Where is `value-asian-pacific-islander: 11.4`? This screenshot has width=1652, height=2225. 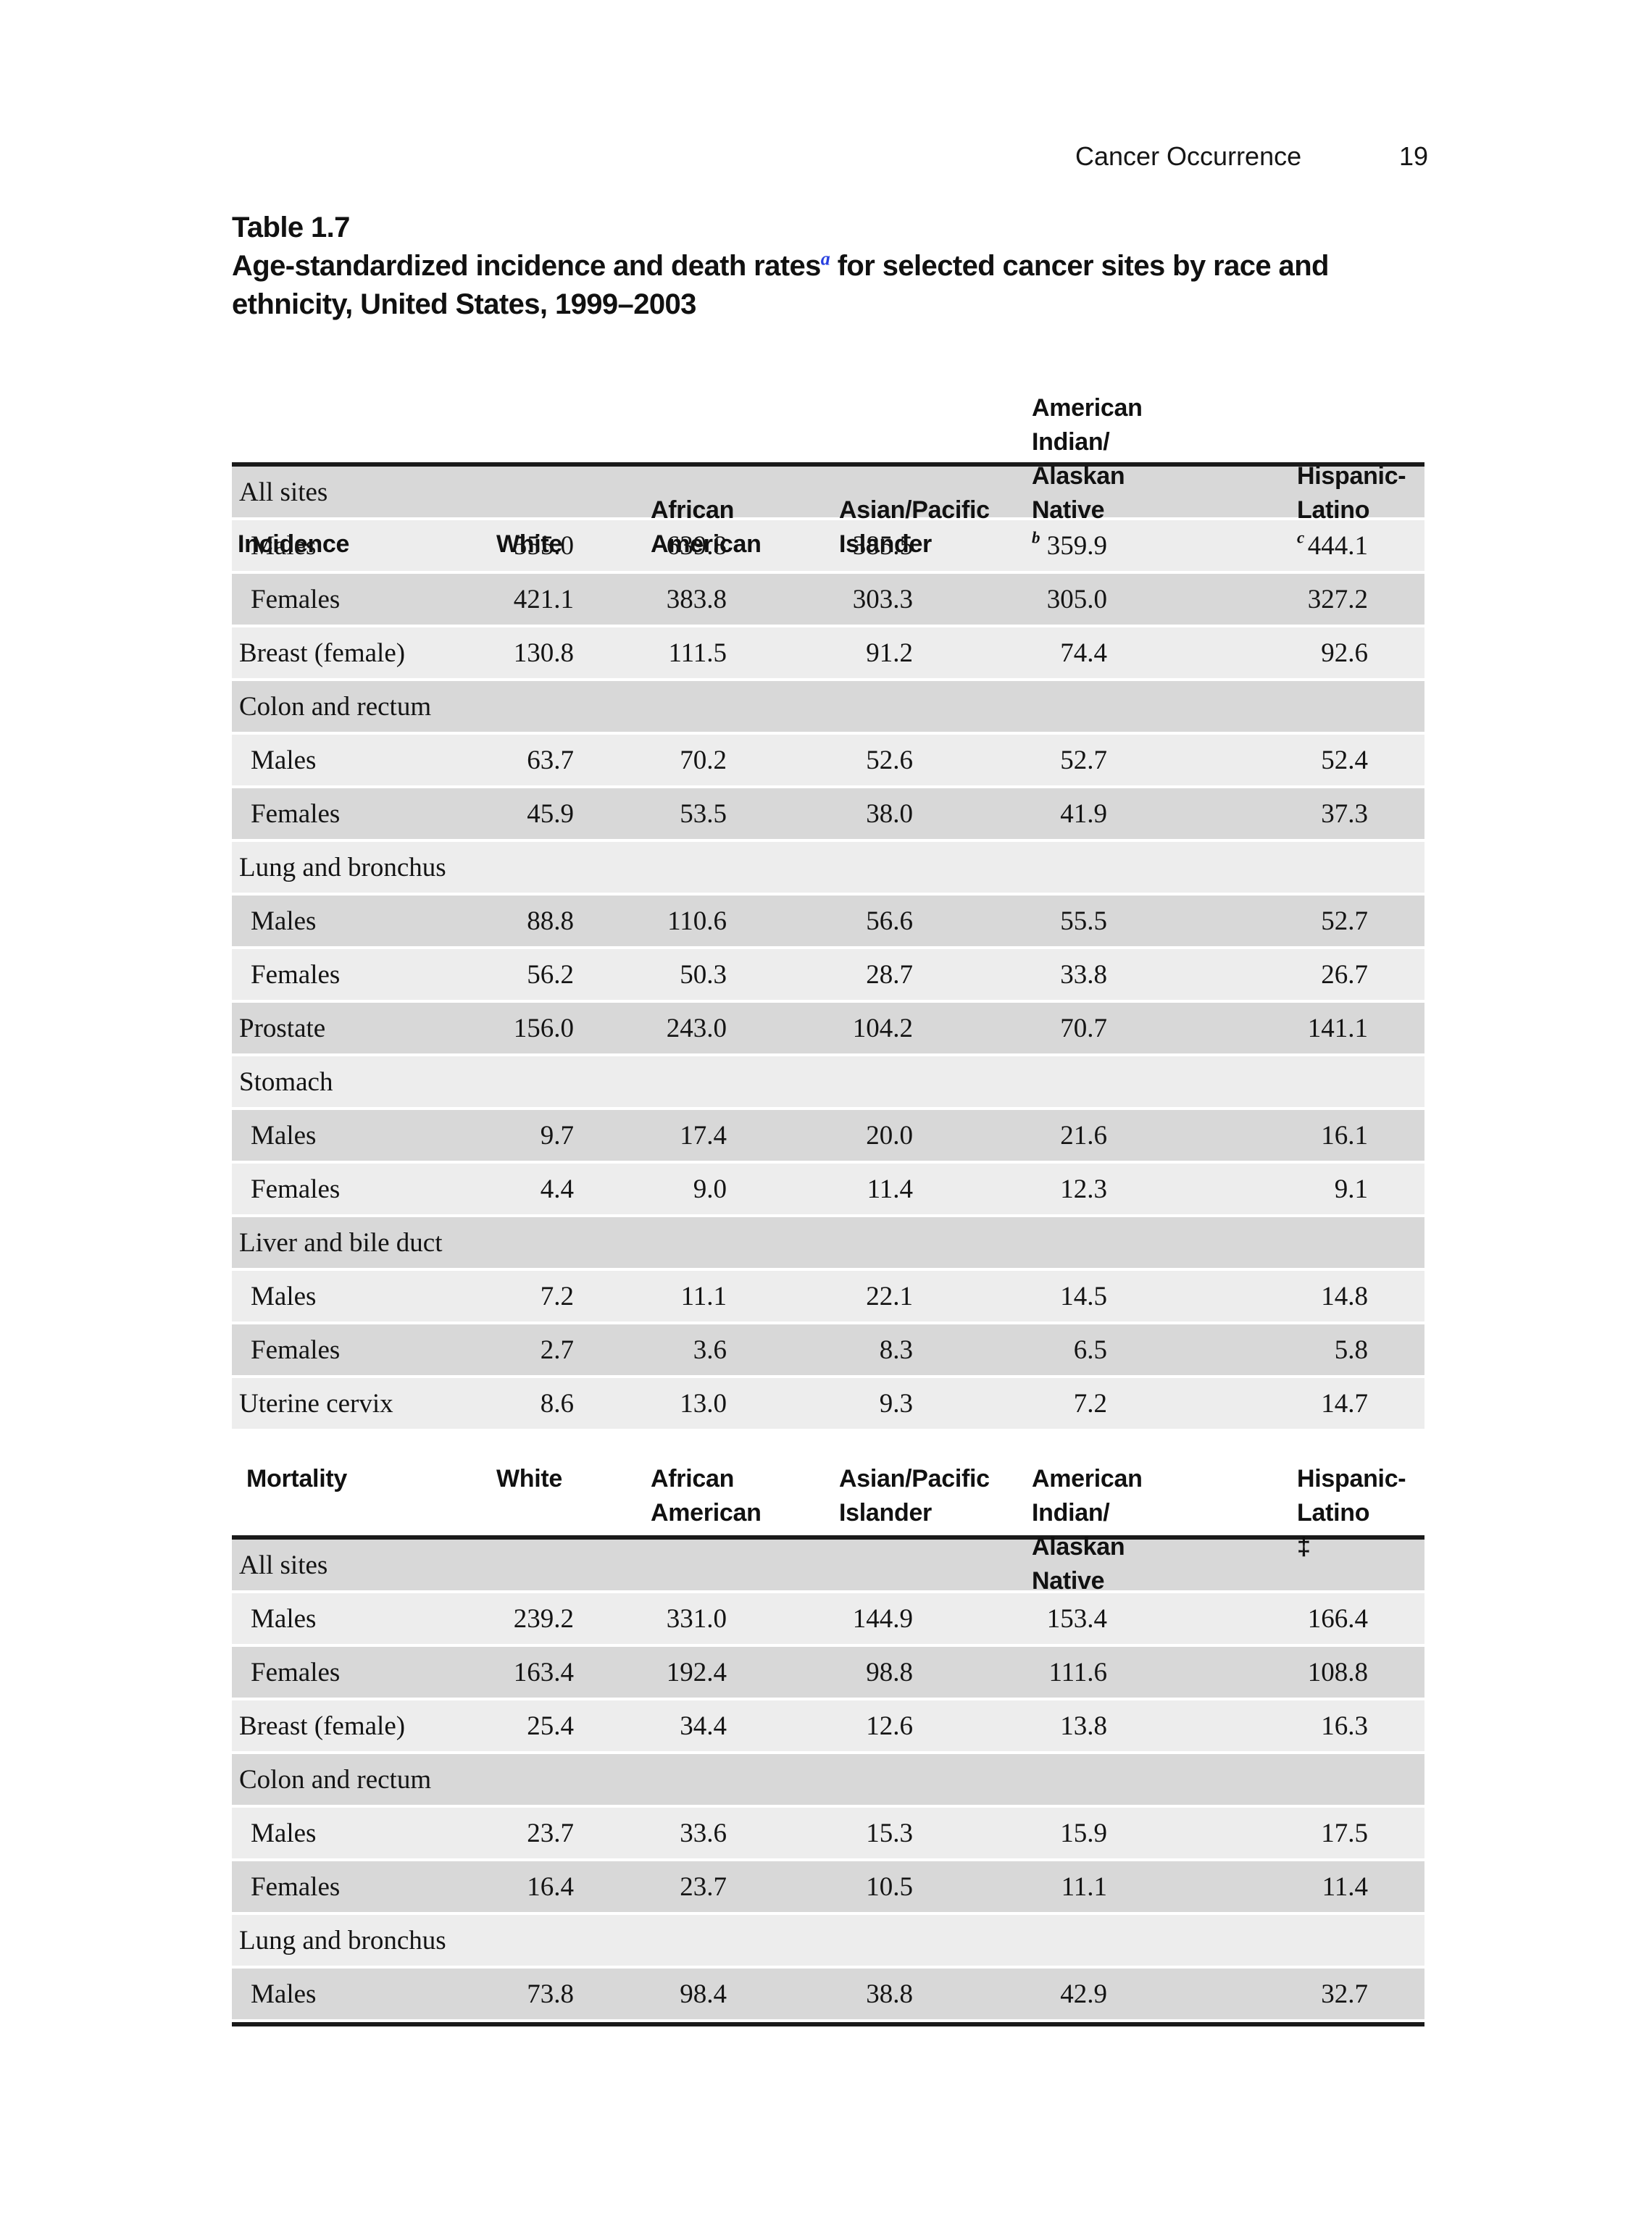
value-asian-pacific-islander: 11.4 is located at coordinates (890, 1189).